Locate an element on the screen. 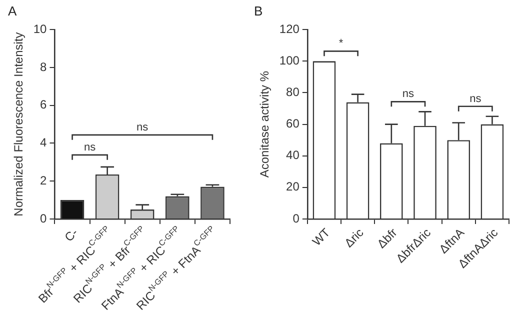  y-tick-label: 2 is located at coordinates (44, 180).